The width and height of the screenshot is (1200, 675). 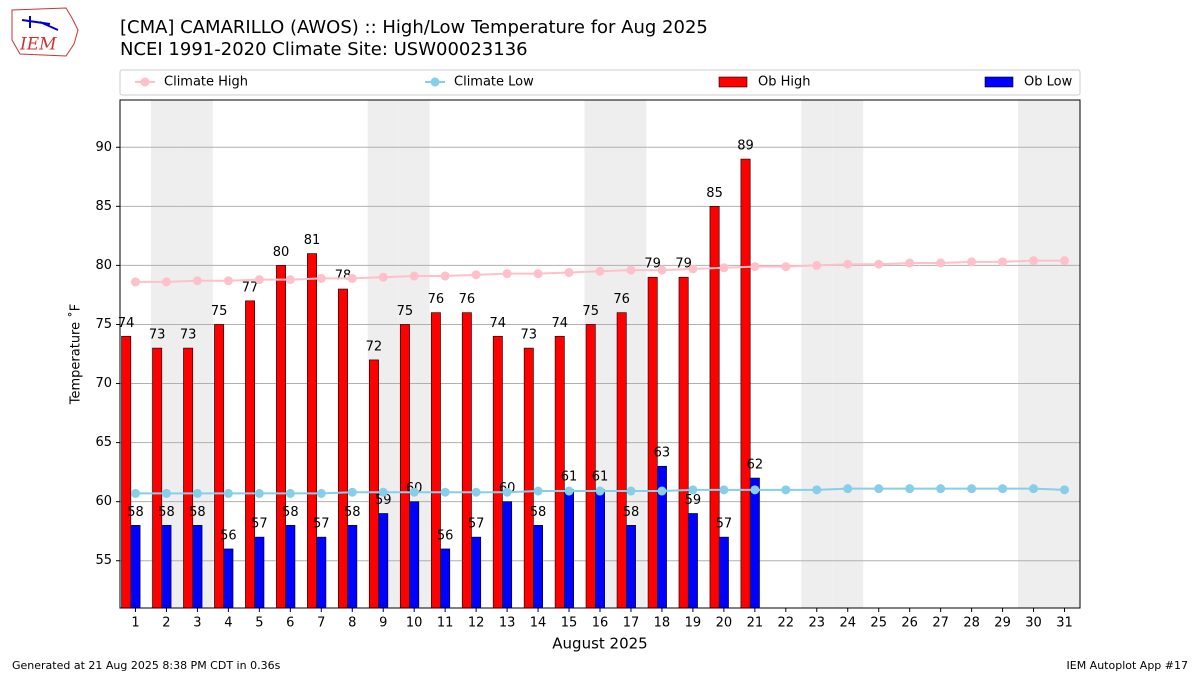 I want to click on legend, so click(x=600, y=82).